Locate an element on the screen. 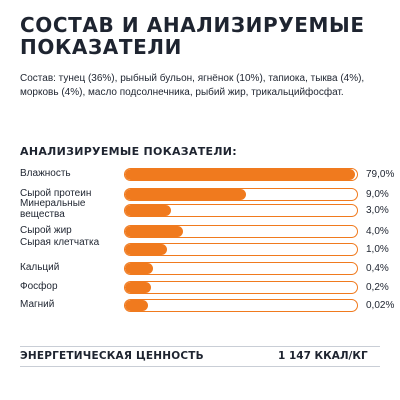  indicator-label: Фосфор is located at coordinates (39, 286).